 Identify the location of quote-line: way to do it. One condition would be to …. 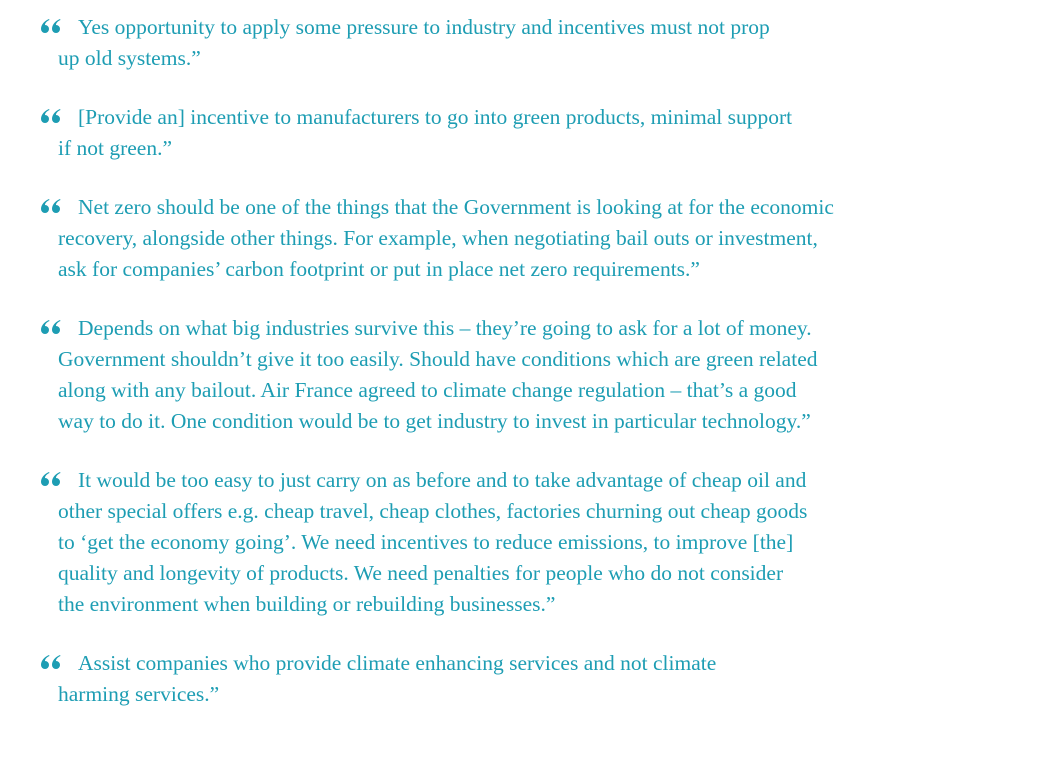
(434, 421).